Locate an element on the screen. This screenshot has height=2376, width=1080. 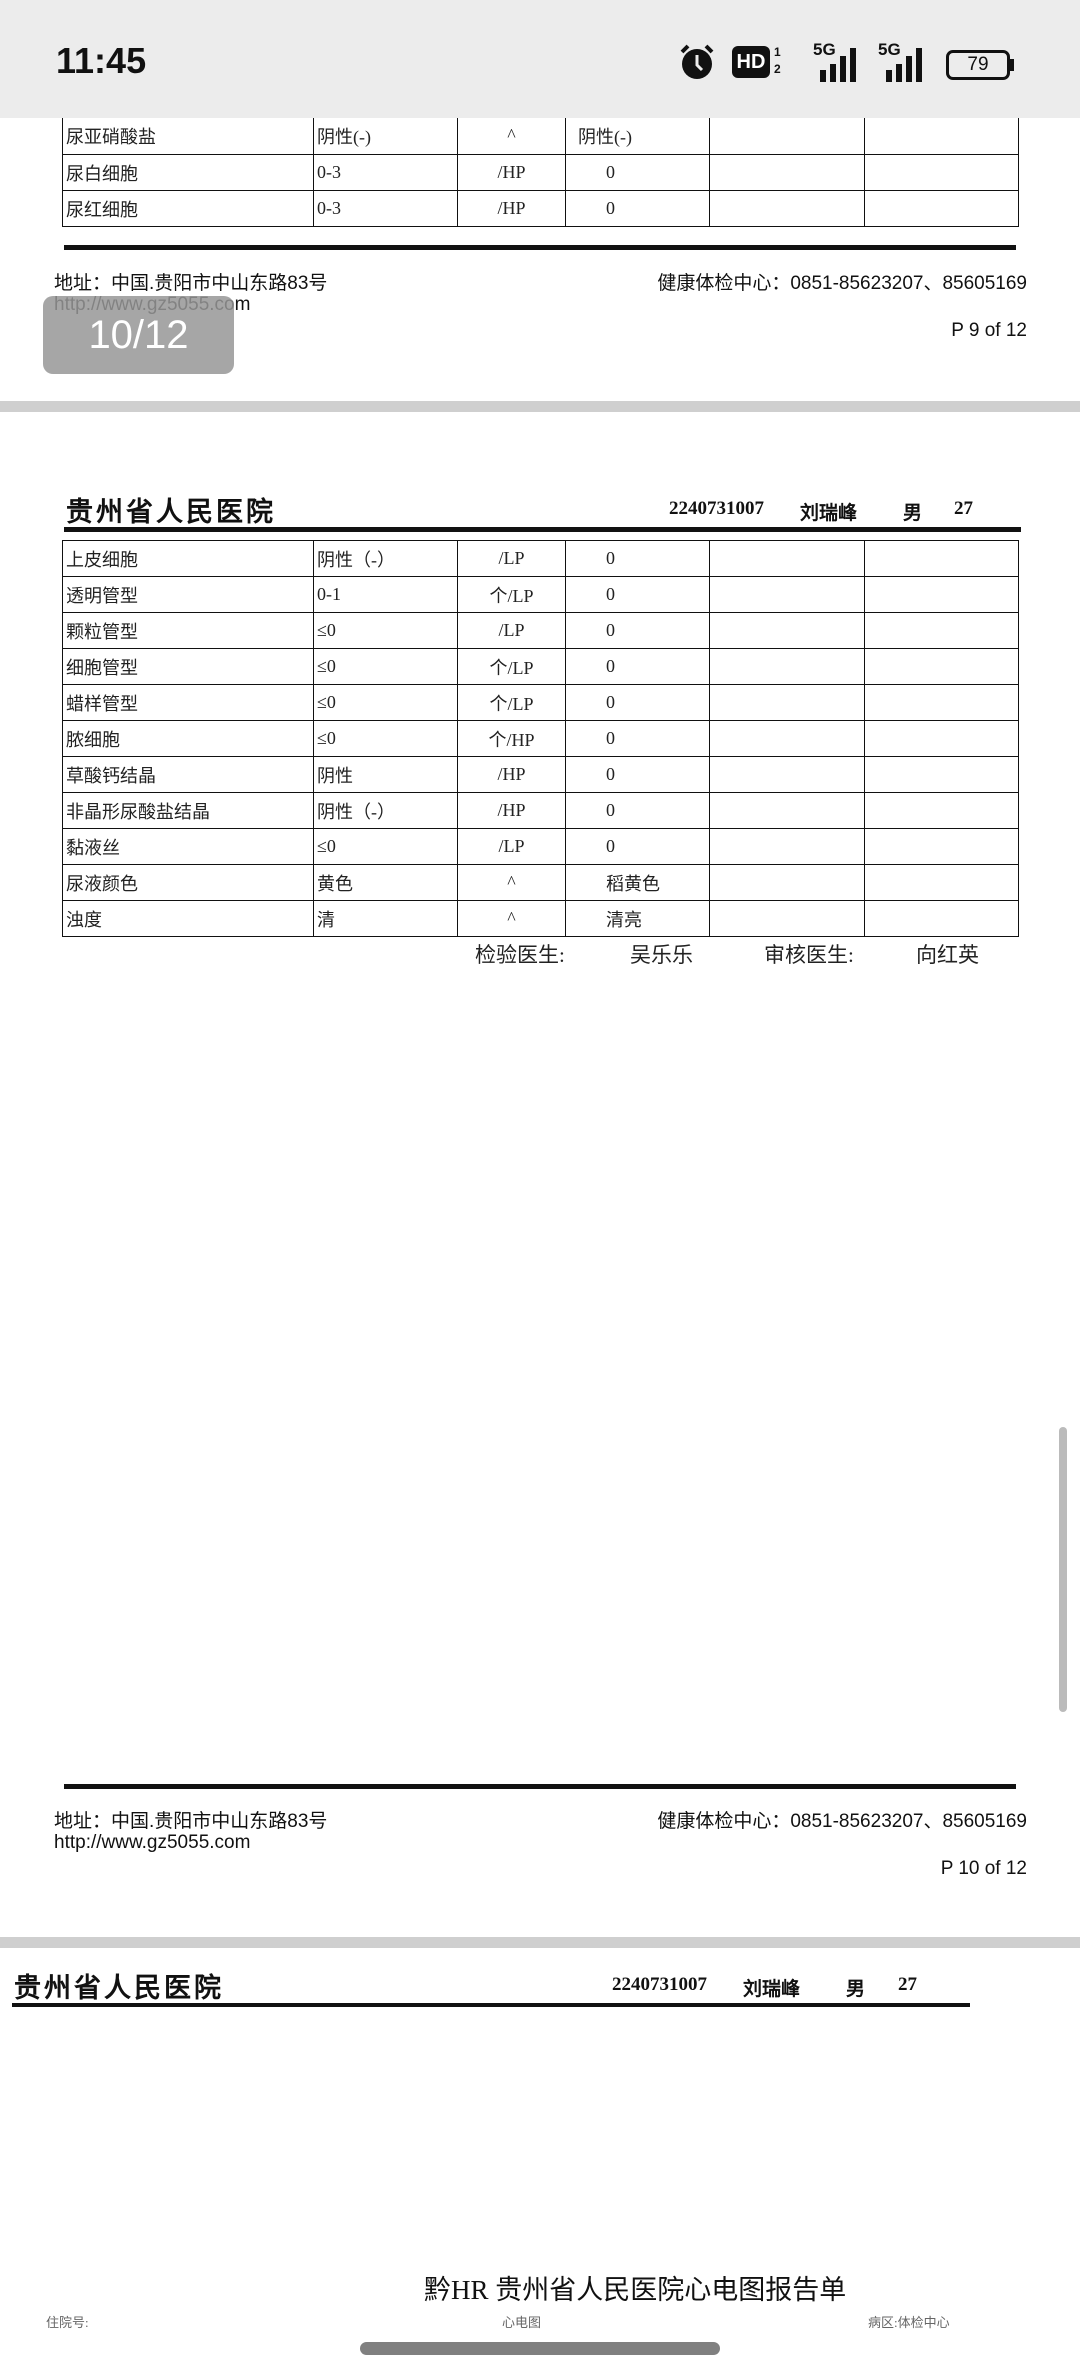
network-1-label: 5G is located at coordinates (824, 49).